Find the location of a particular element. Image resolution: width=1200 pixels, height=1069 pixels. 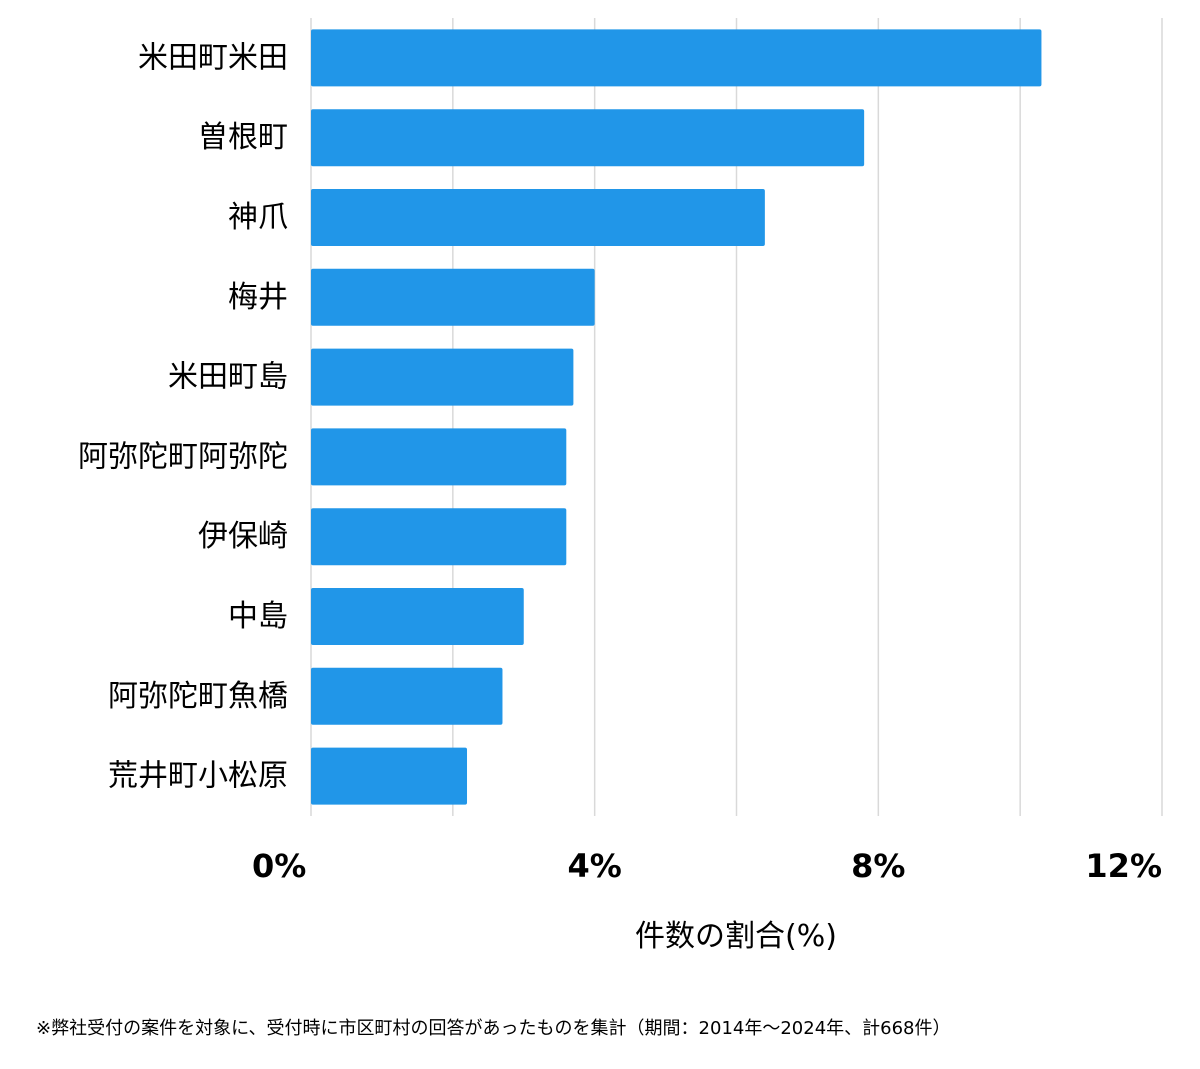

category-label: 米田町米田 is located at coordinates (213, 57).